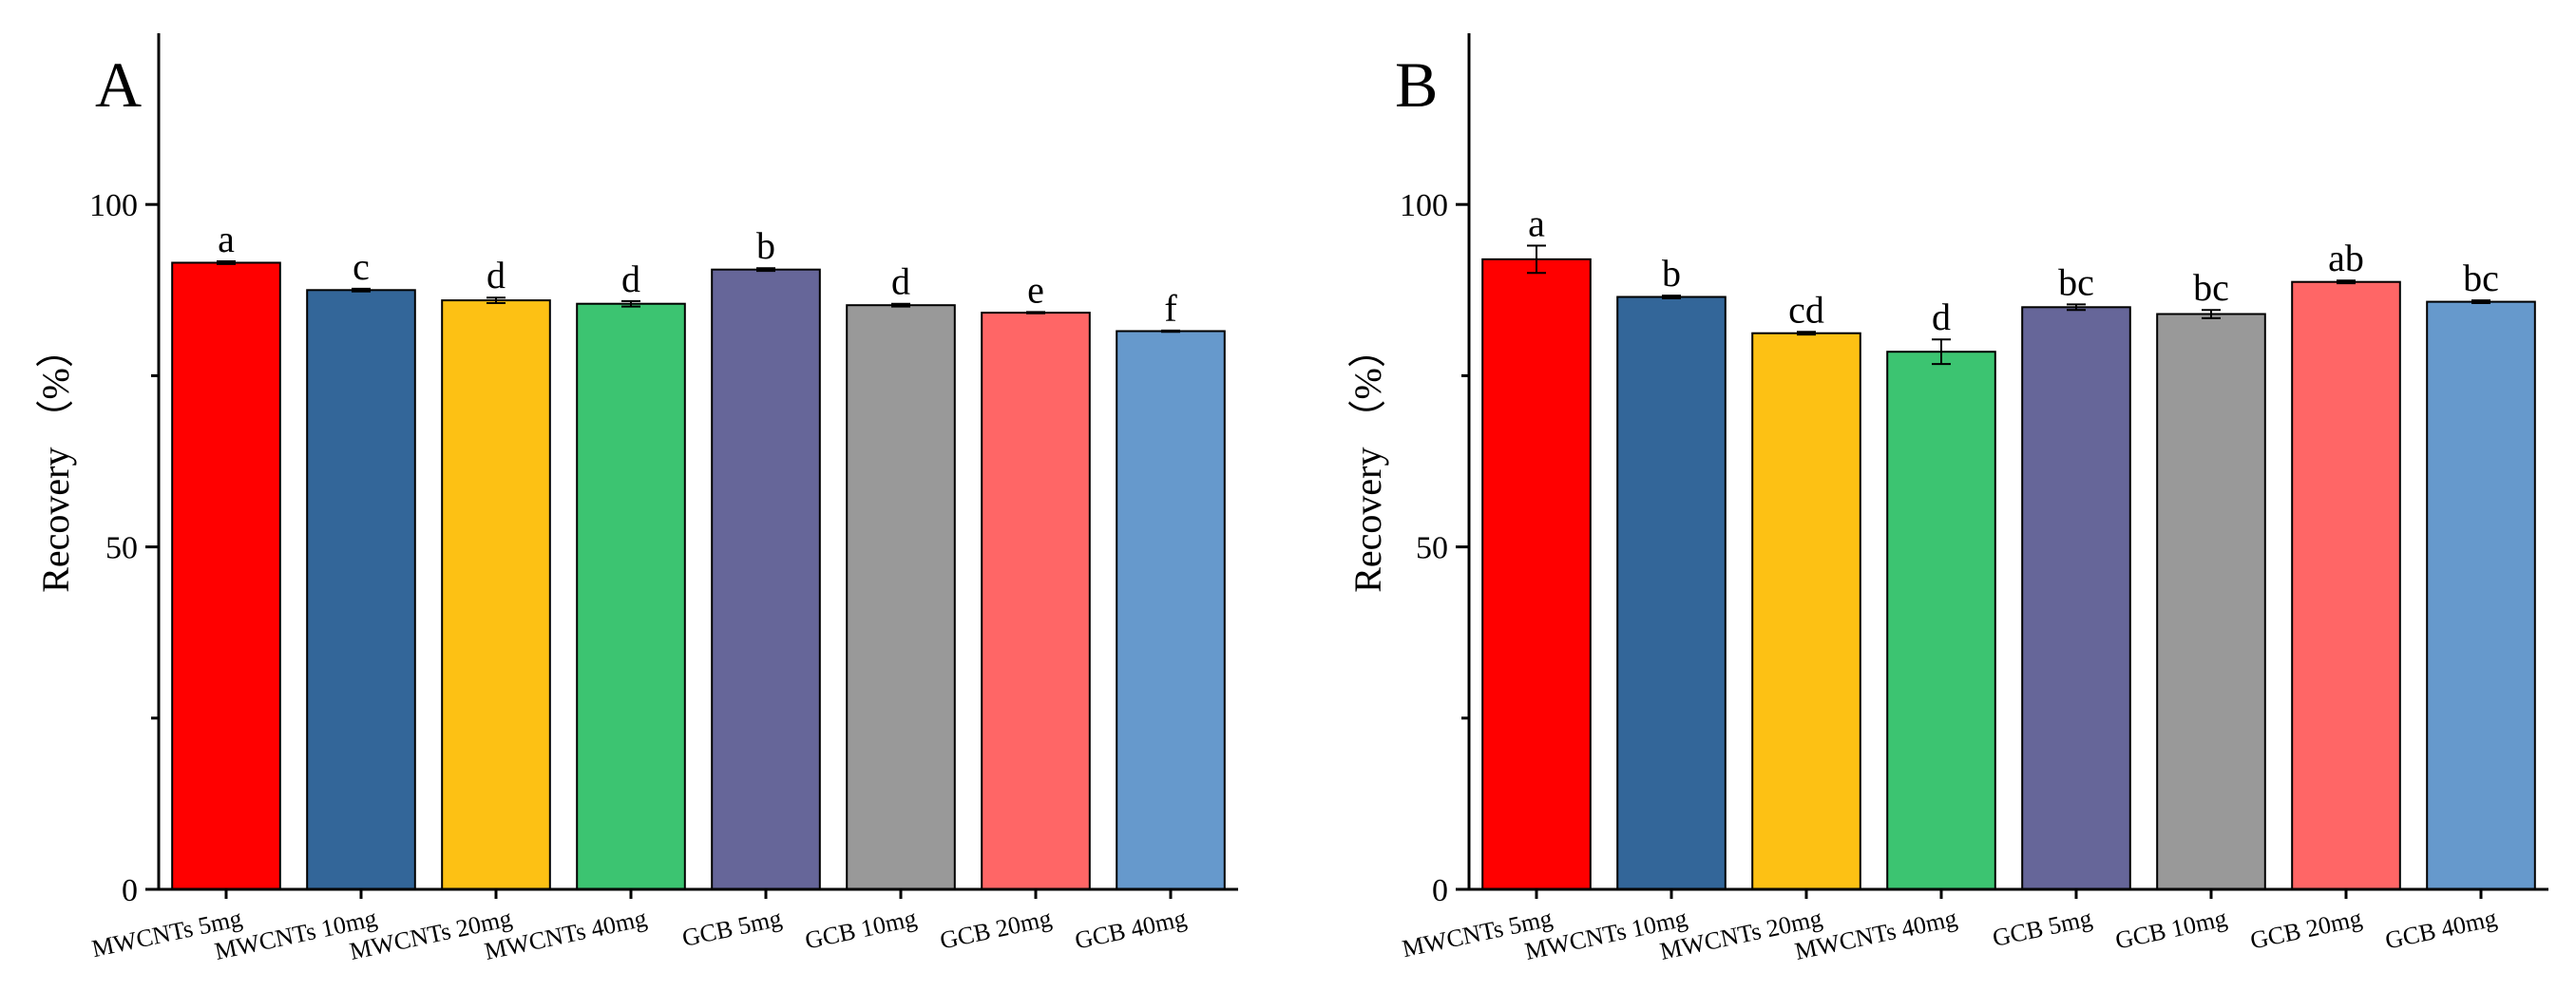  I want to click on significance-letter: f, so click(1170, 309).